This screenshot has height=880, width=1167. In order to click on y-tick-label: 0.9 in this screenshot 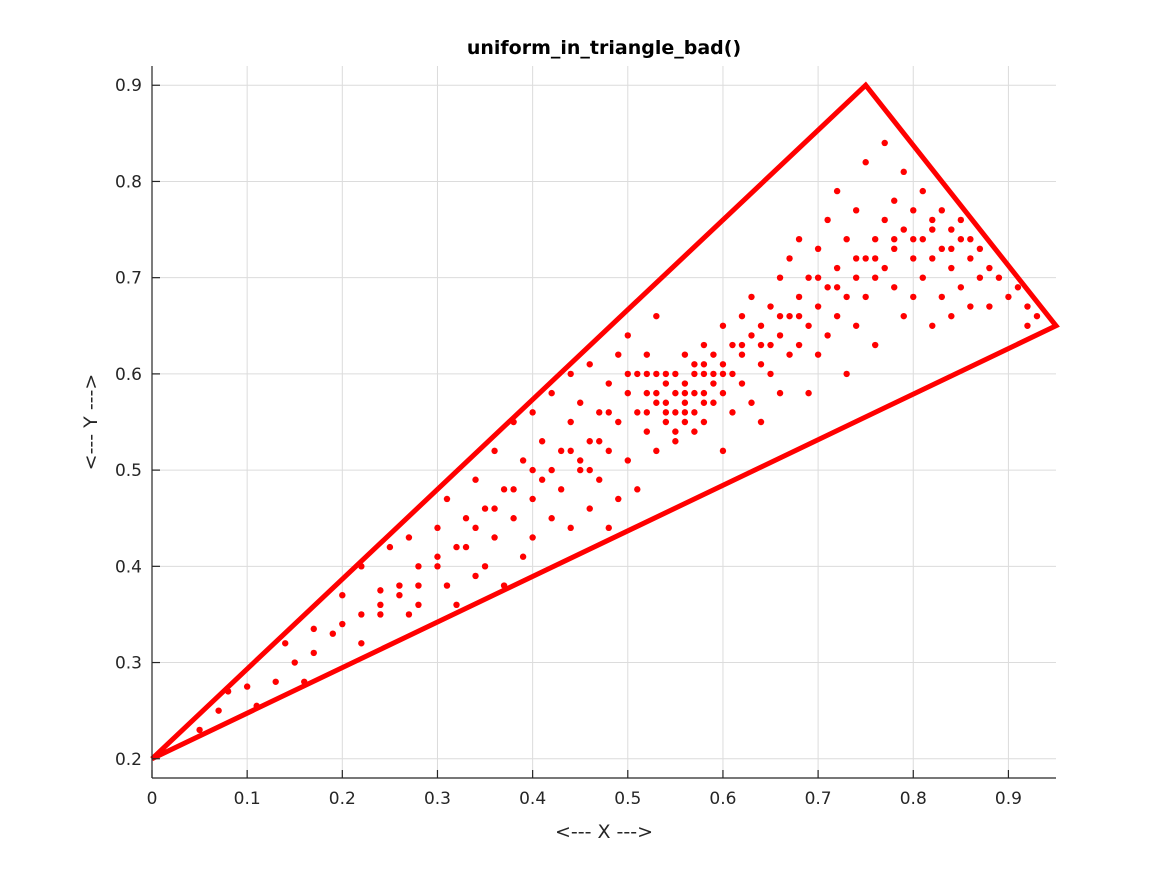, I will do `click(128, 86)`.